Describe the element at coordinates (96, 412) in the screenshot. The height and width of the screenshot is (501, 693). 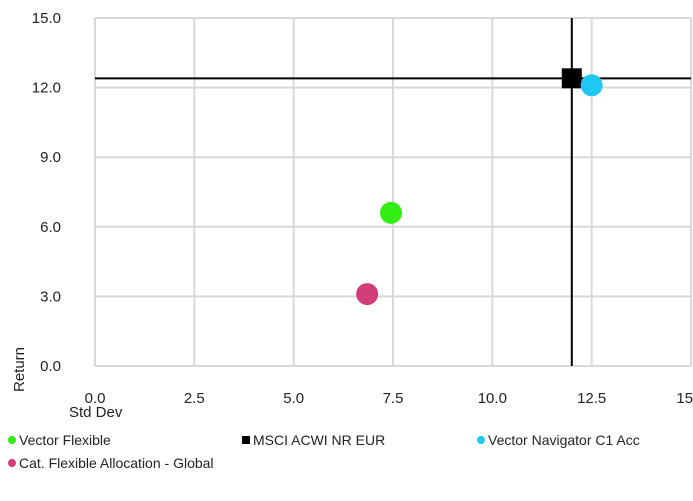
I see `x-axis-title: Std Dev` at that location.